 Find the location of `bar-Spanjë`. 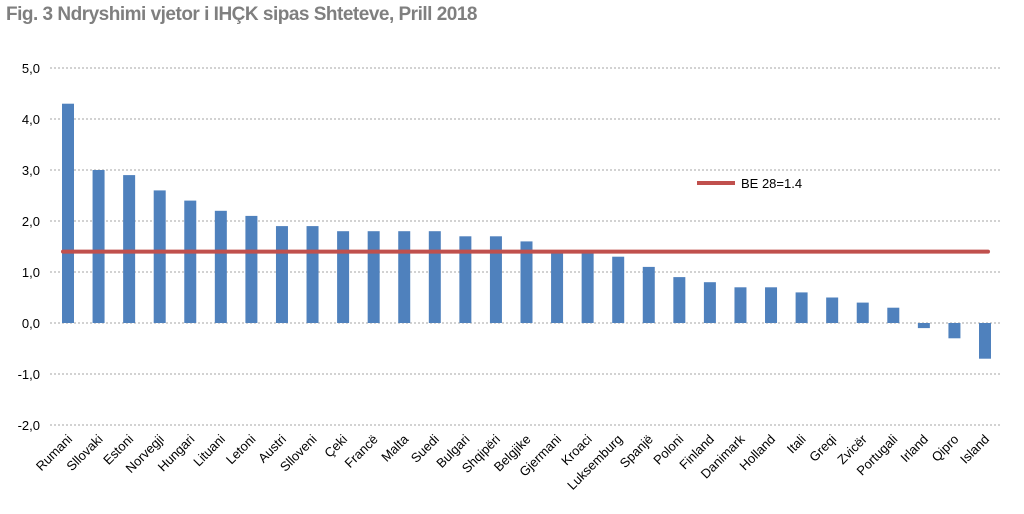

bar-Spanjë is located at coordinates (648, 294).